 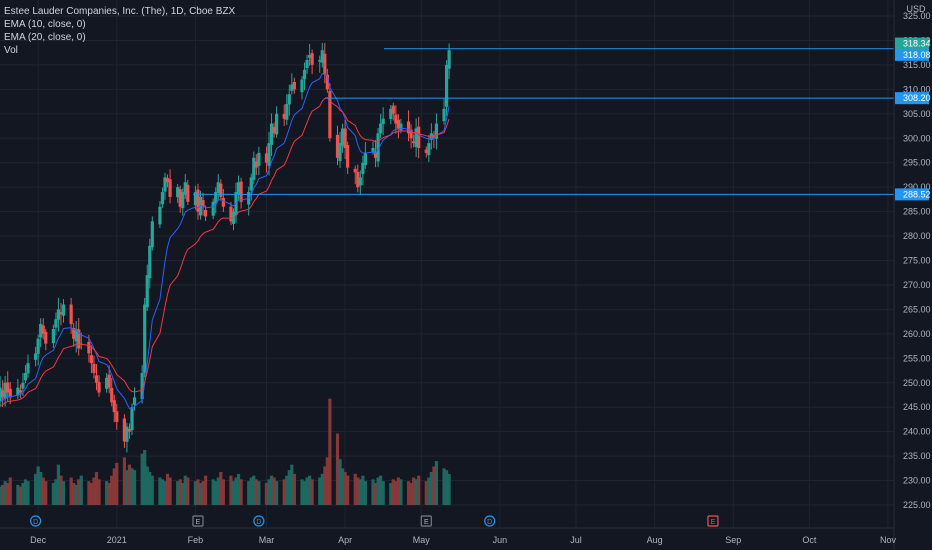 I want to click on legend-volume: Vol, so click(x=11, y=50).